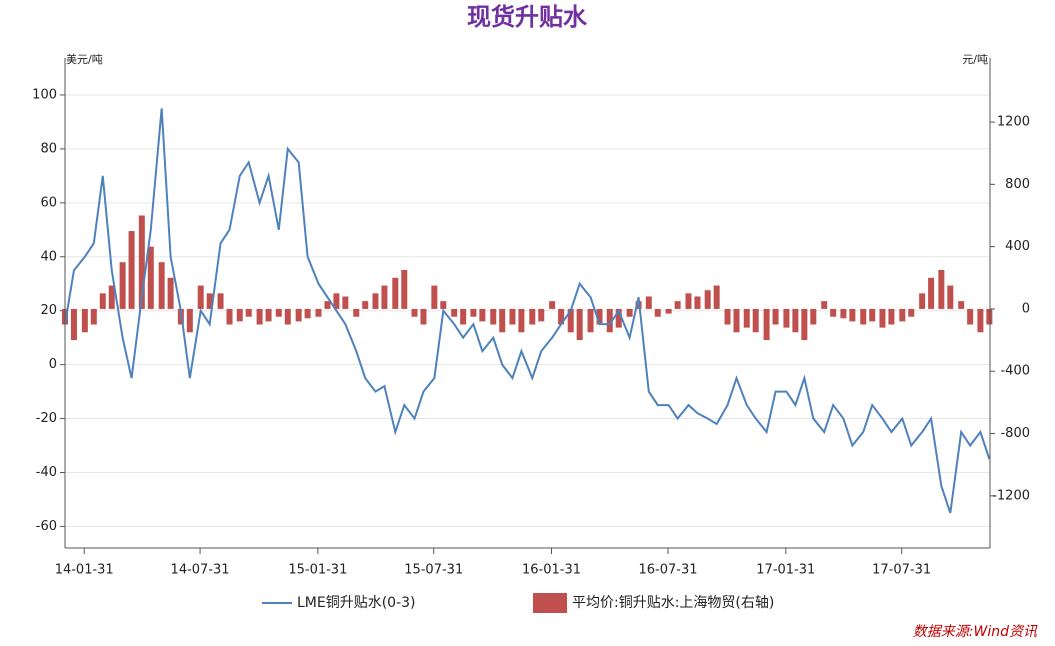  What do you see at coordinates (551, 570) in the screenshot?
I see `x-tick-label: 16-01-31` at bounding box center [551, 570].